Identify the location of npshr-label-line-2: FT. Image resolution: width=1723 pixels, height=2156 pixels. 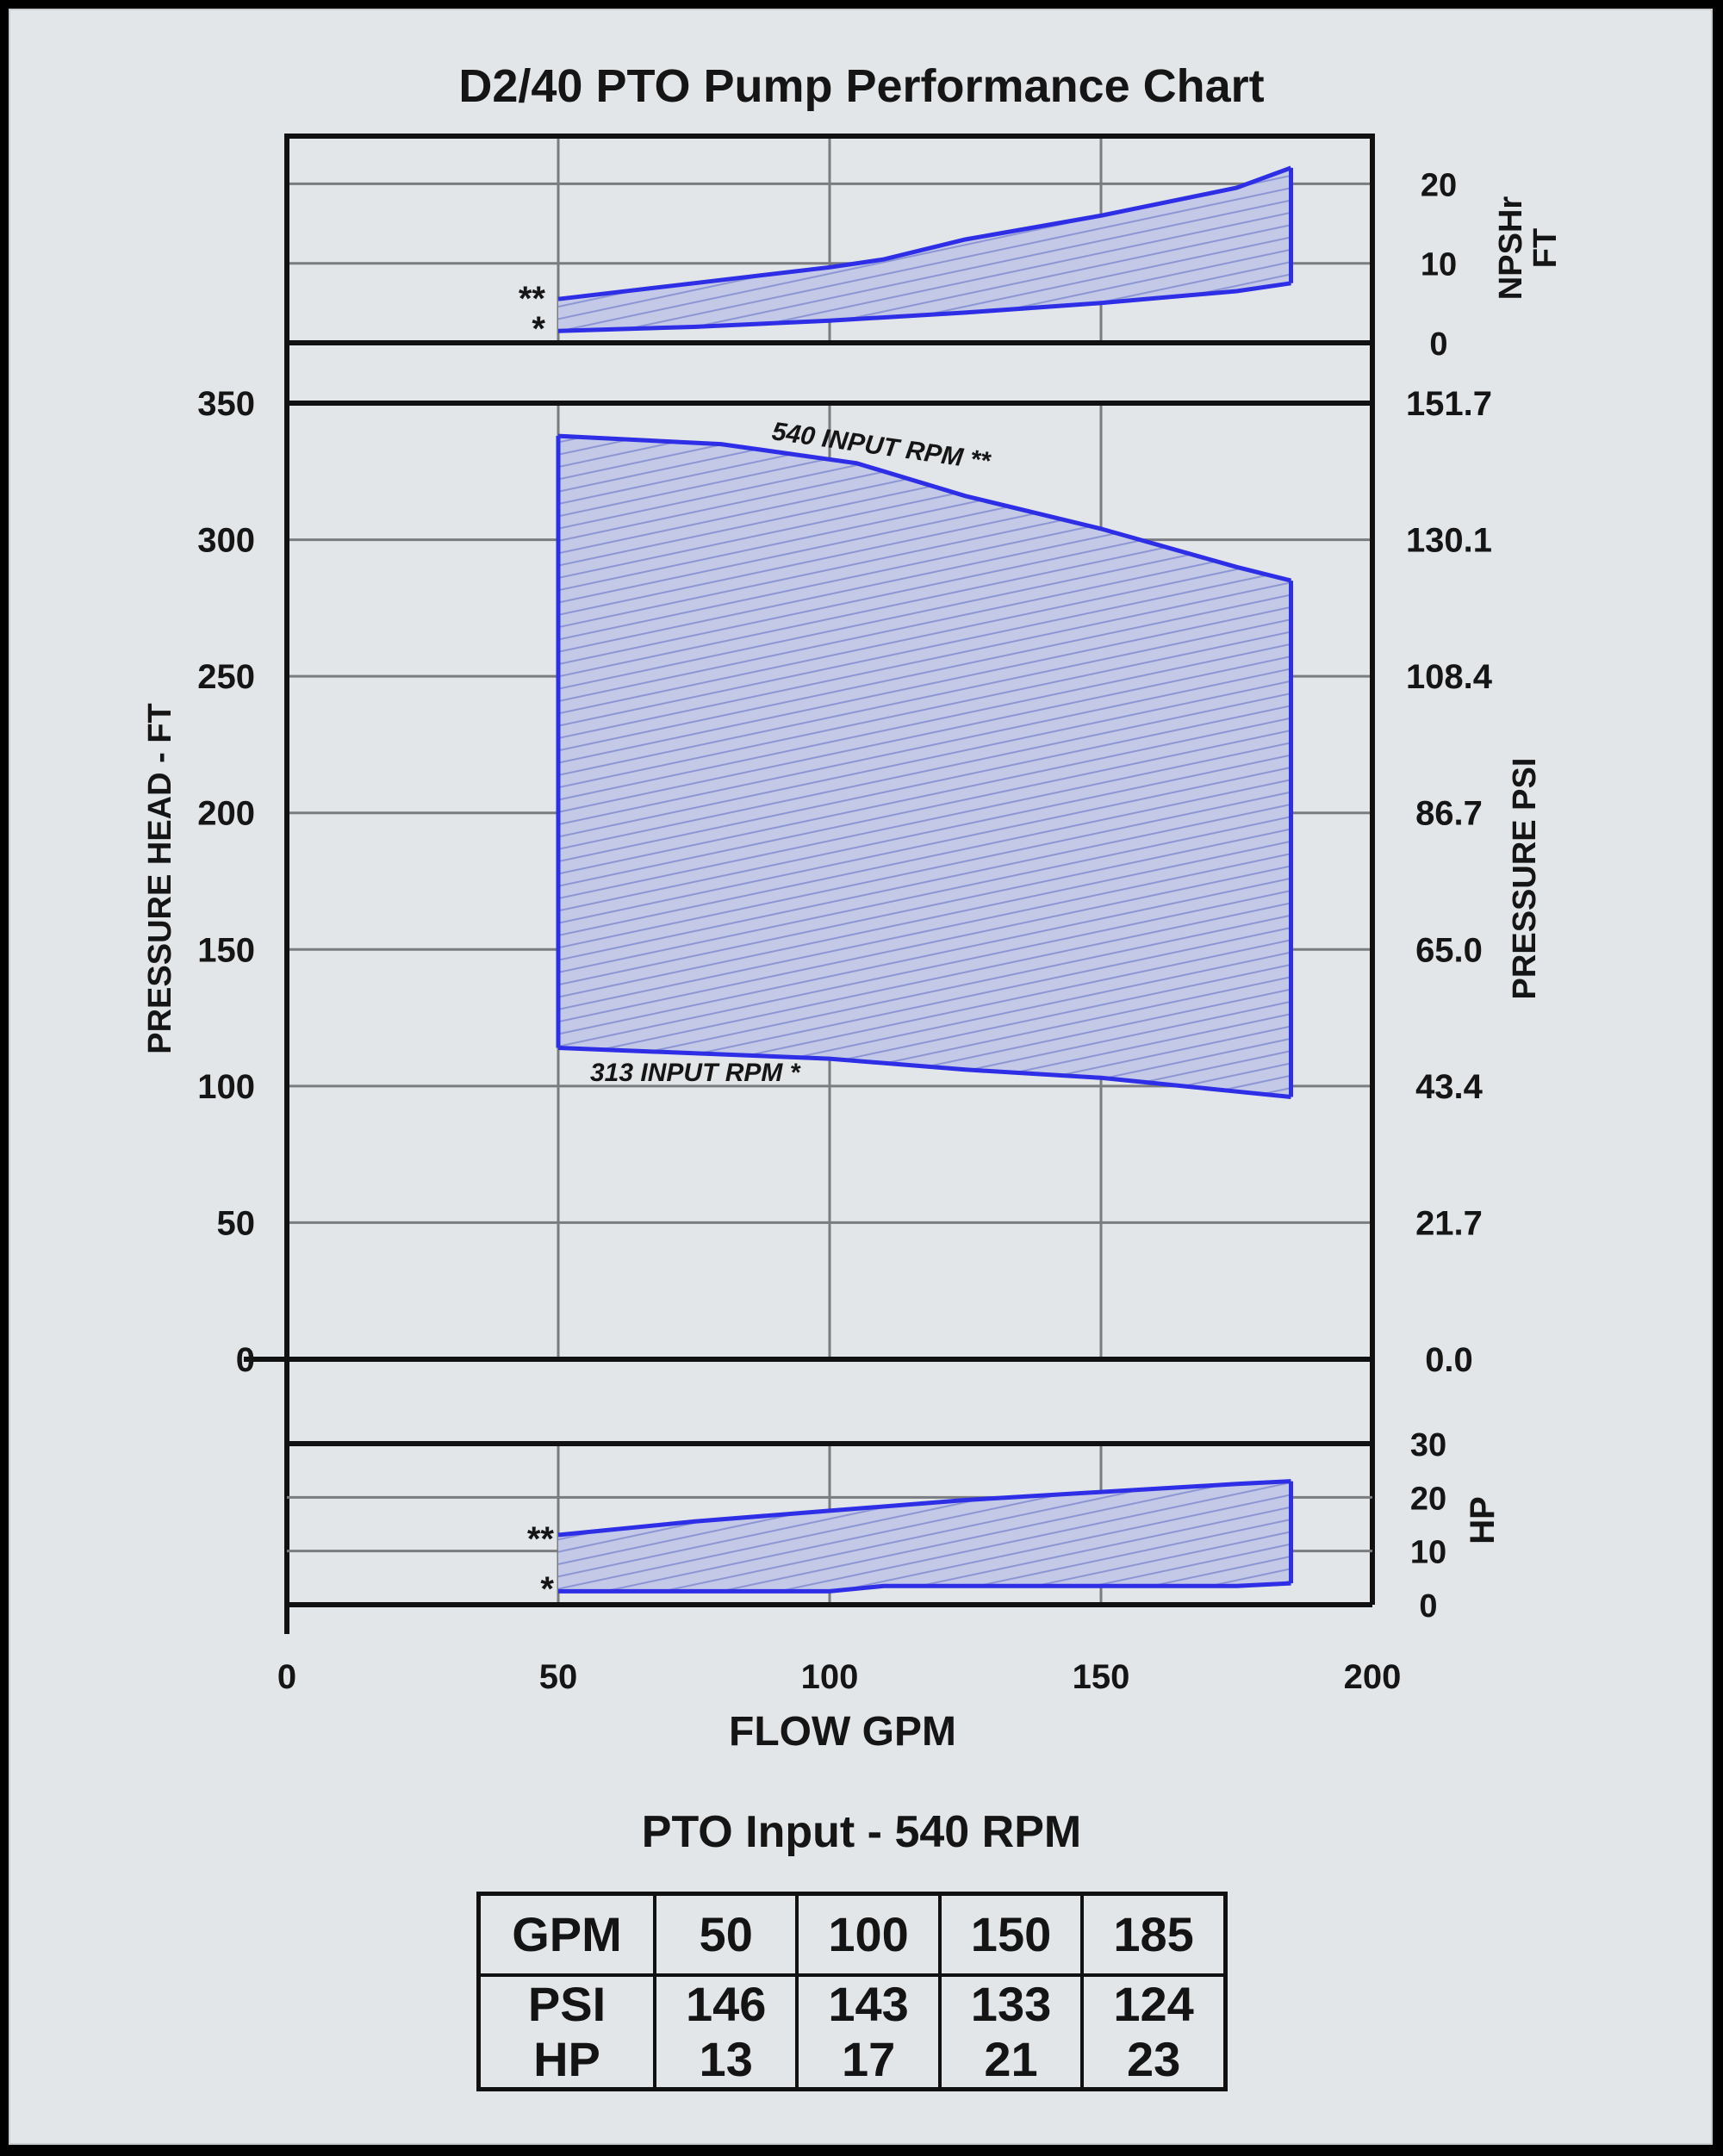
(1546, 248).